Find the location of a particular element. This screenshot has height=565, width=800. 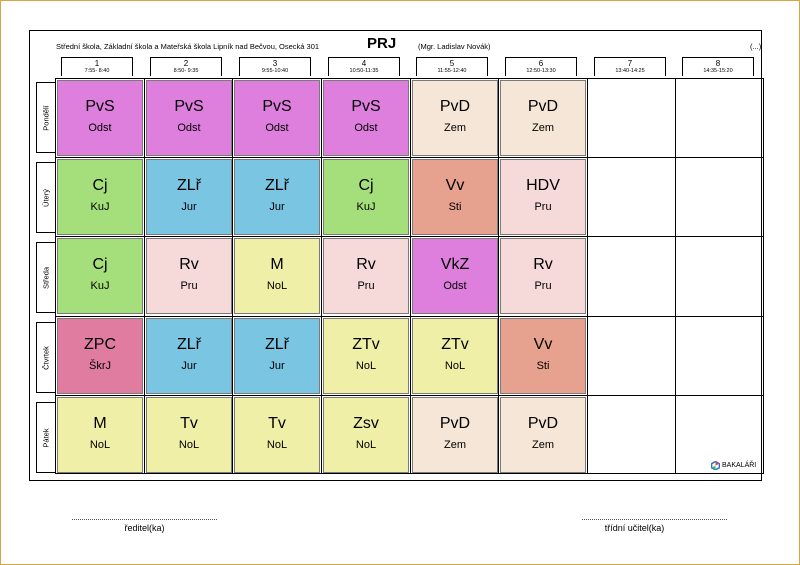

period-time: 9:55-10:40 is located at coordinates (275, 71).